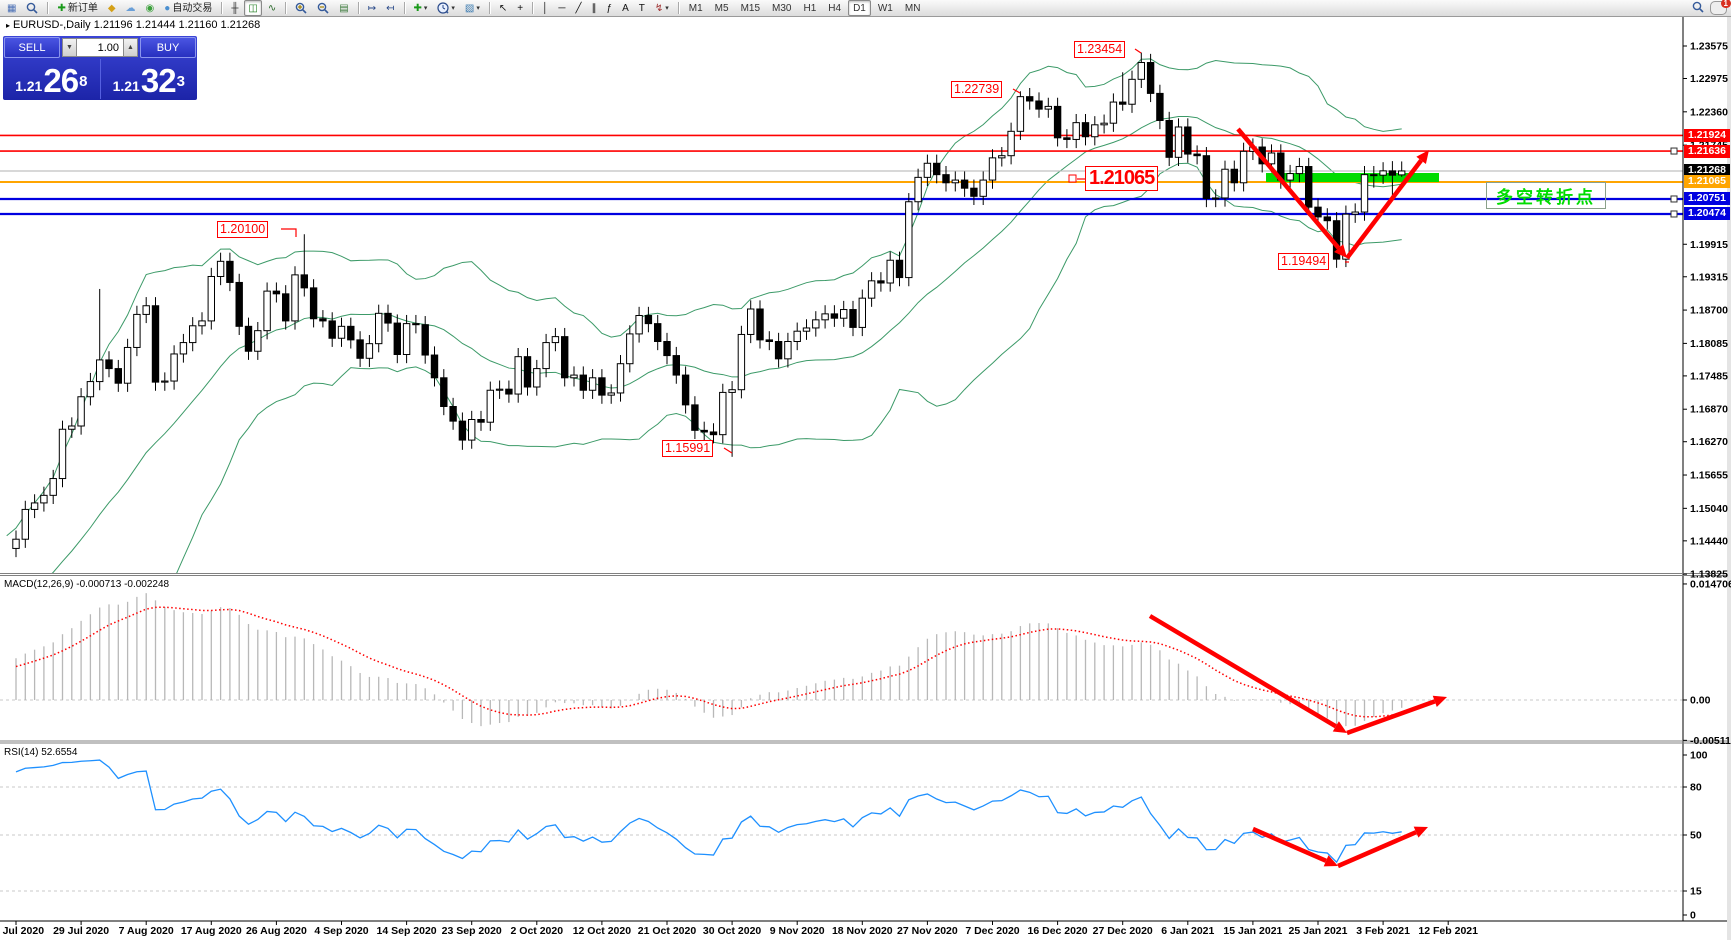 The image size is (1731, 940). Describe the element at coordinates (859, 8) in the screenshot. I see `timeframe-D1: D1` at that location.